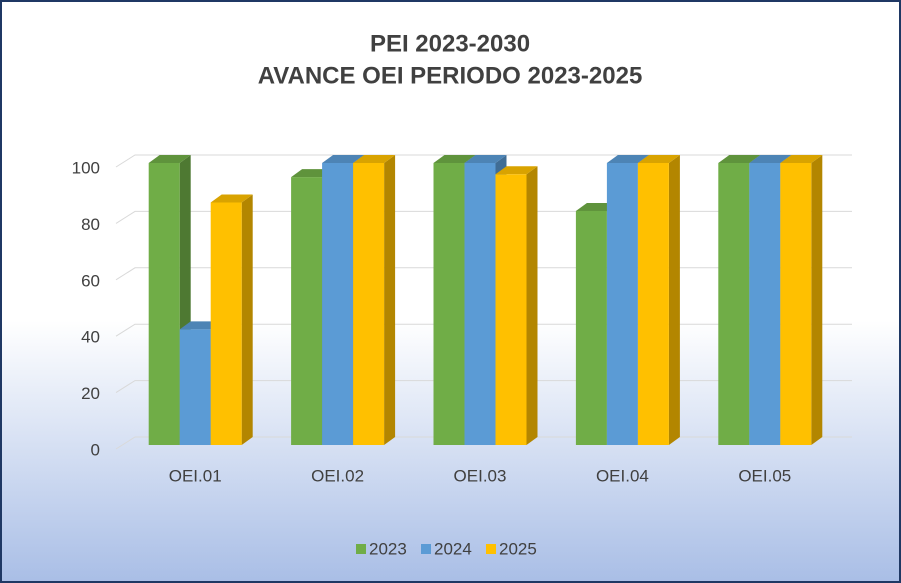 This screenshot has height=583, width=901. I want to click on x-tick-label: OEI.01, so click(195, 475).